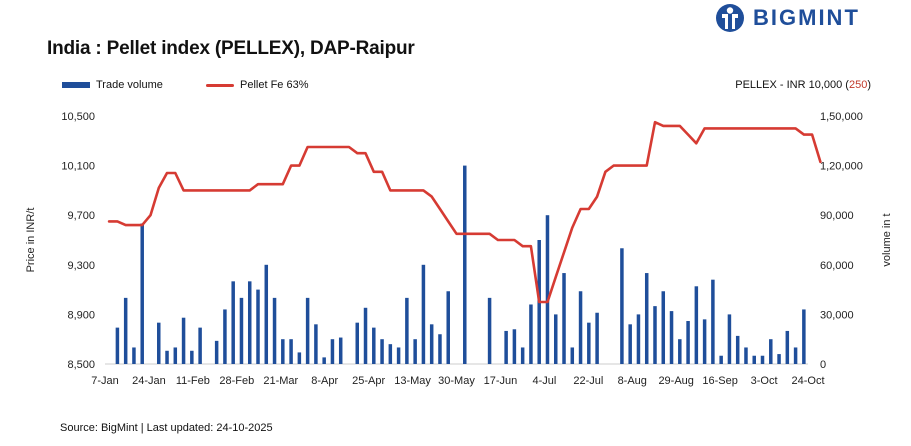 The width and height of the screenshot is (911, 446). I want to click on y-left-tick-label: 10,500, so click(78, 117).